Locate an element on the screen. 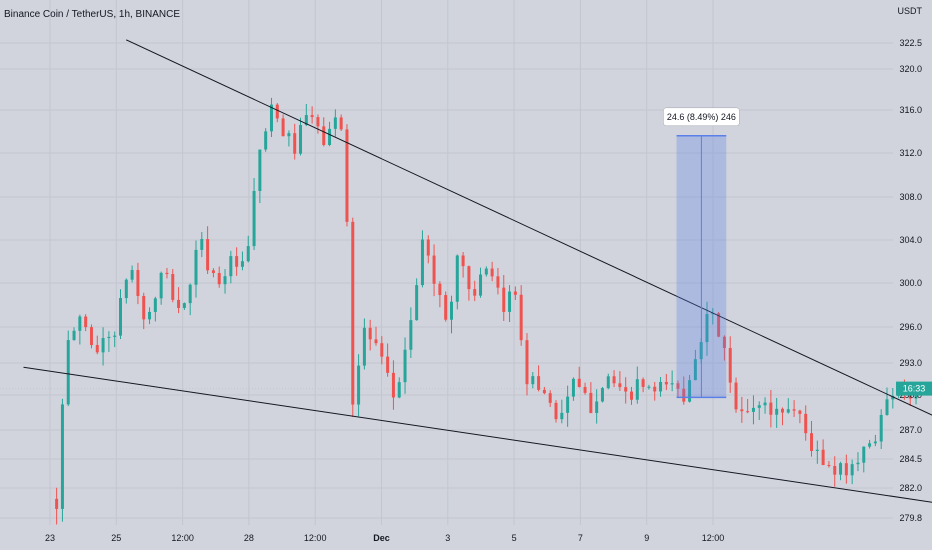  y-tick-label: 287.0 is located at coordinates (910, 430).